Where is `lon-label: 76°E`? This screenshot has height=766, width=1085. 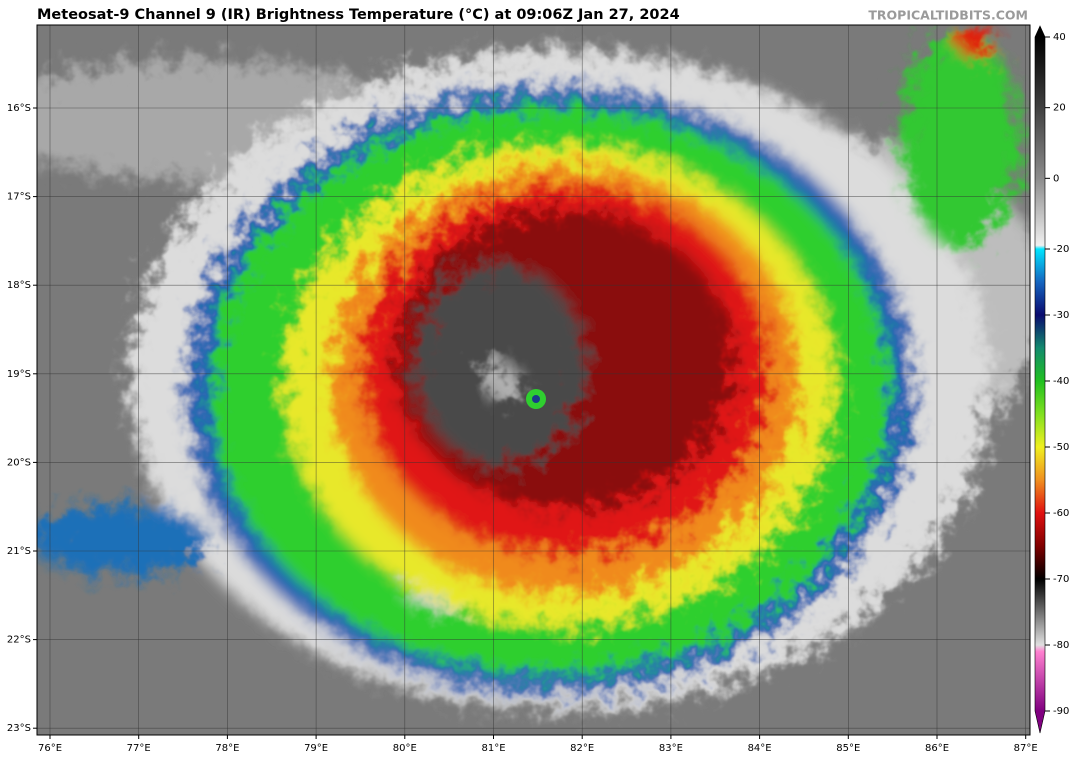 lon-label: 76°E is located at coordinates (50, 748).